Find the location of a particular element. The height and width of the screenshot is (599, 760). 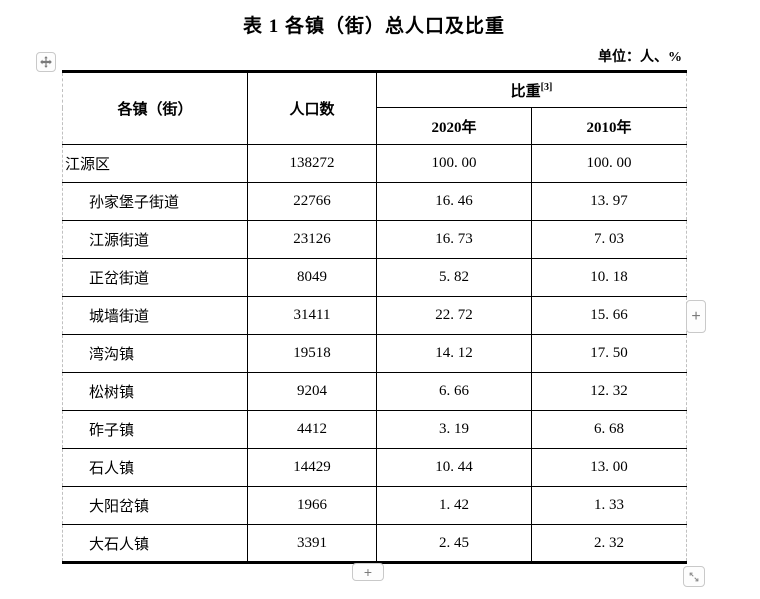

table-row: 江源街道 23126 16. 73 7. 03 is located at coordinates (374, 239).